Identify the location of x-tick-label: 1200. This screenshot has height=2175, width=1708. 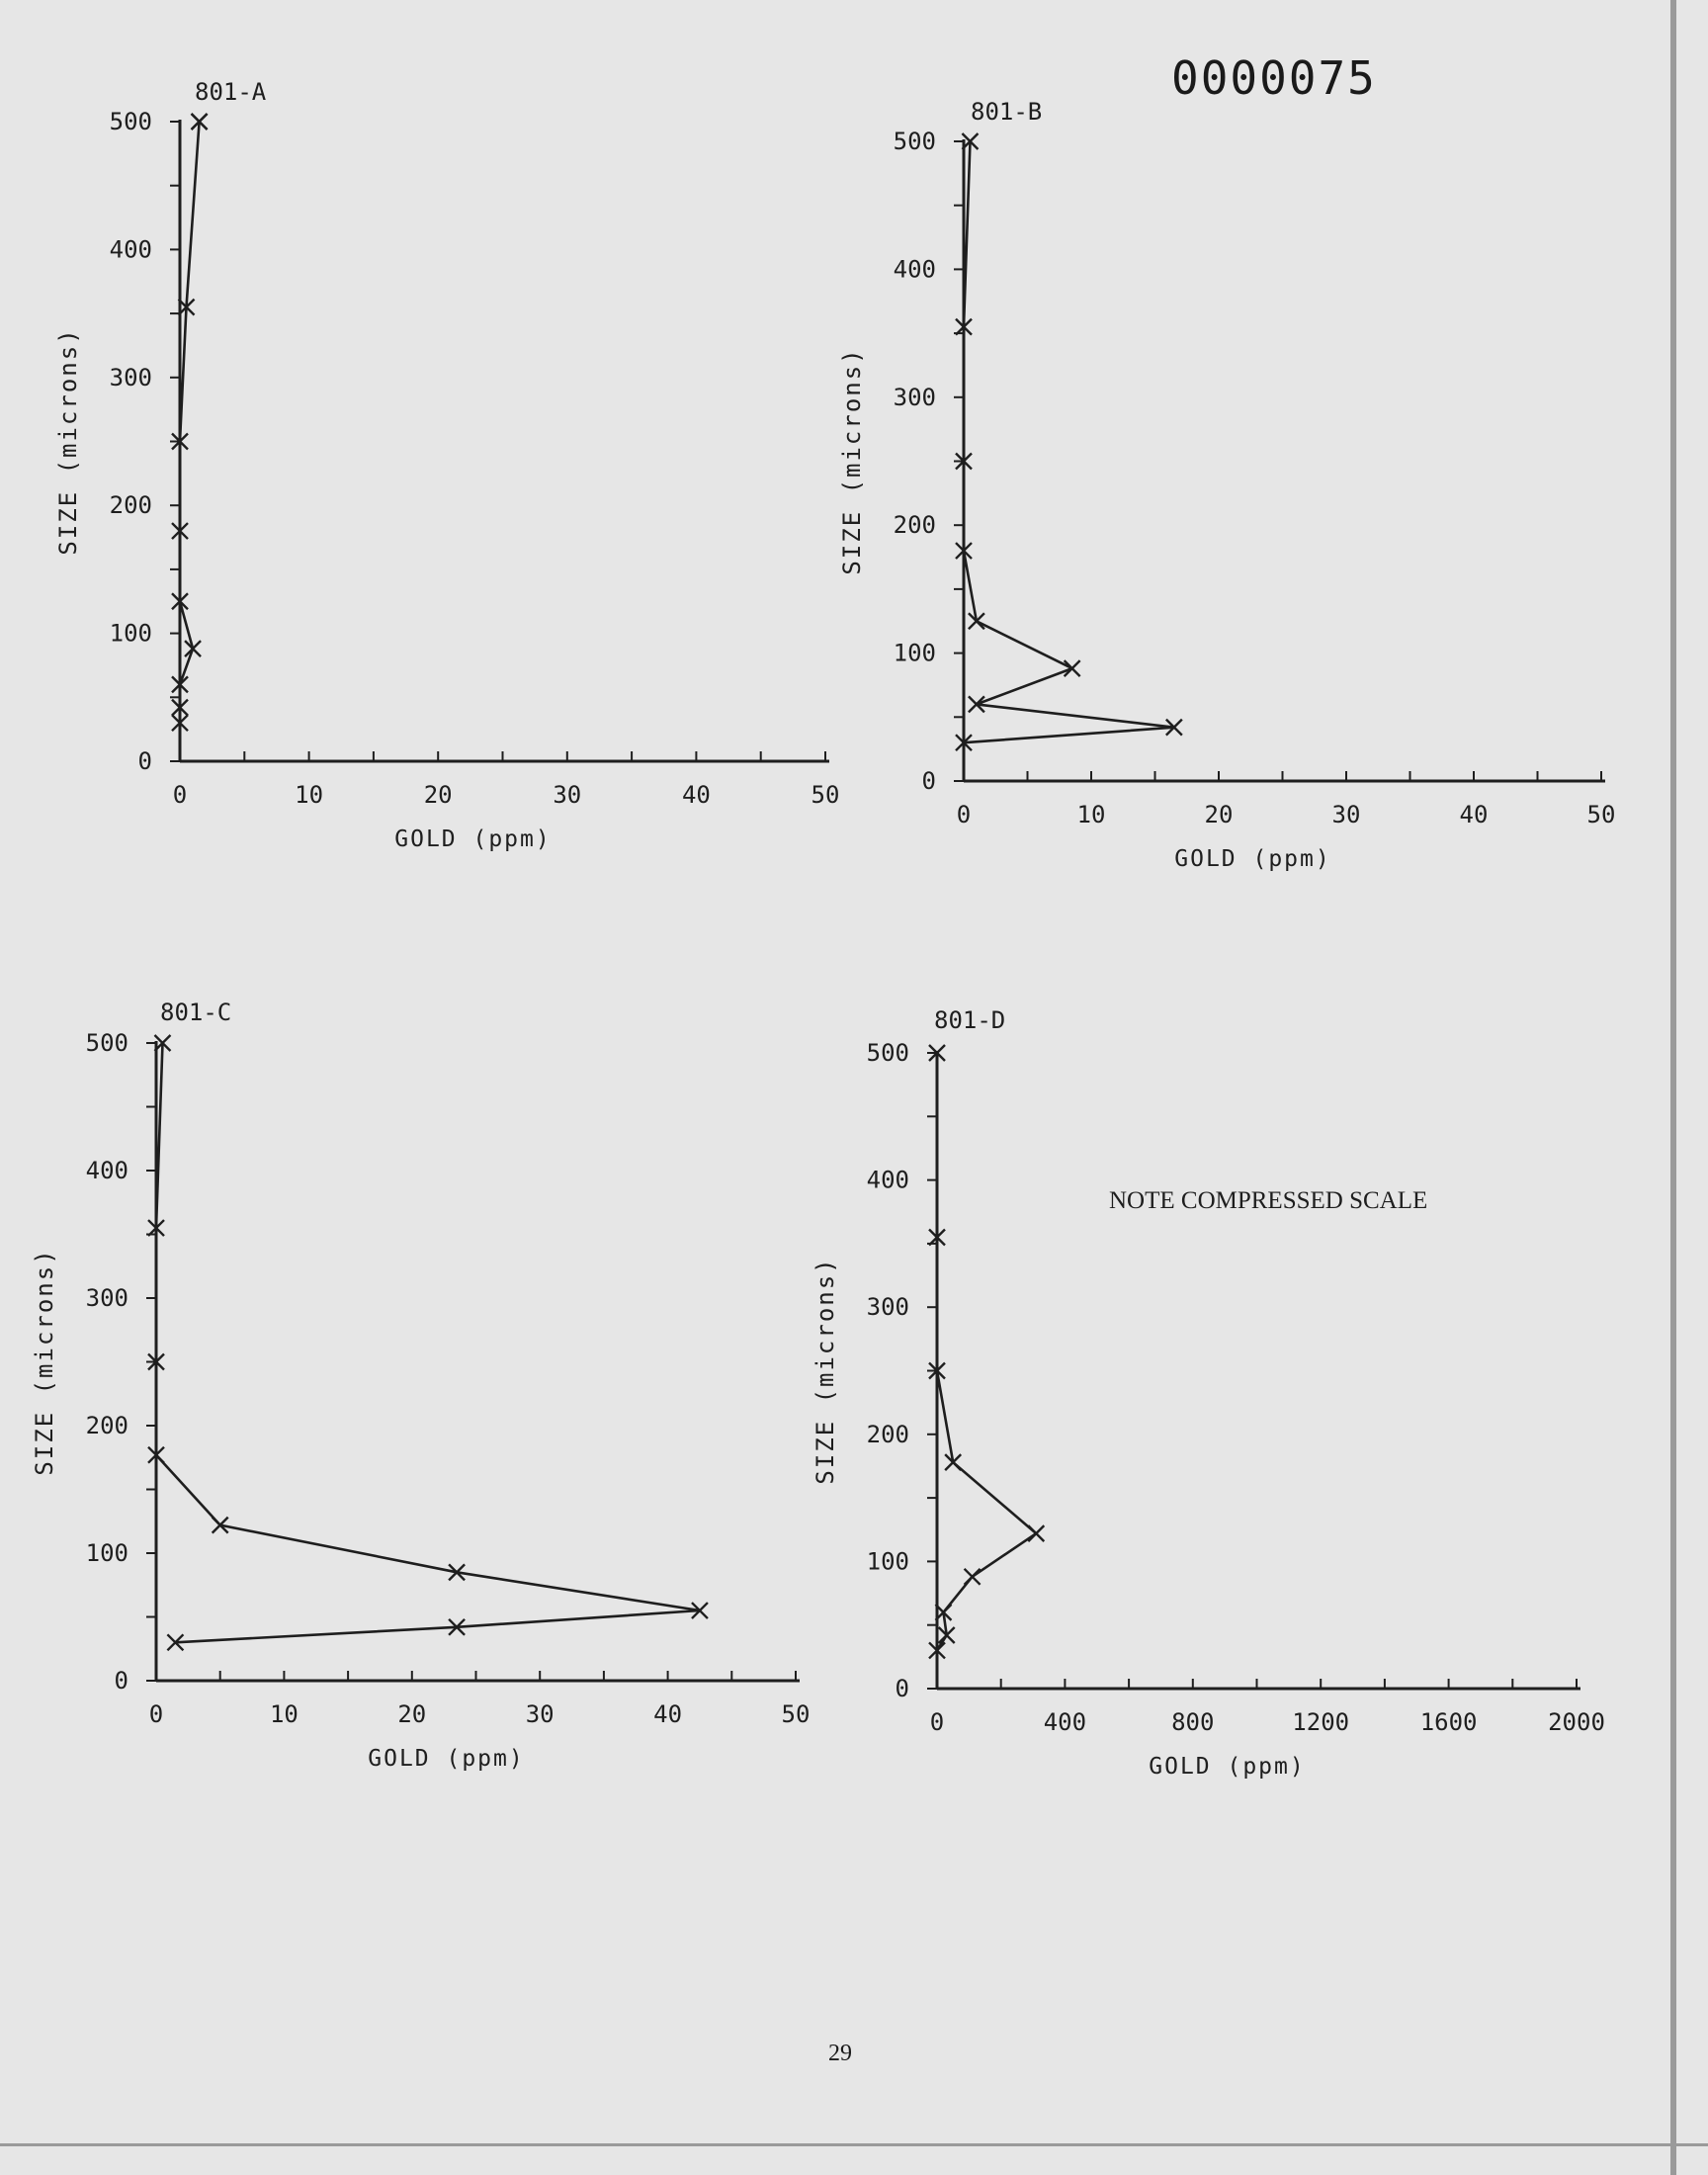
(1320, 1722).